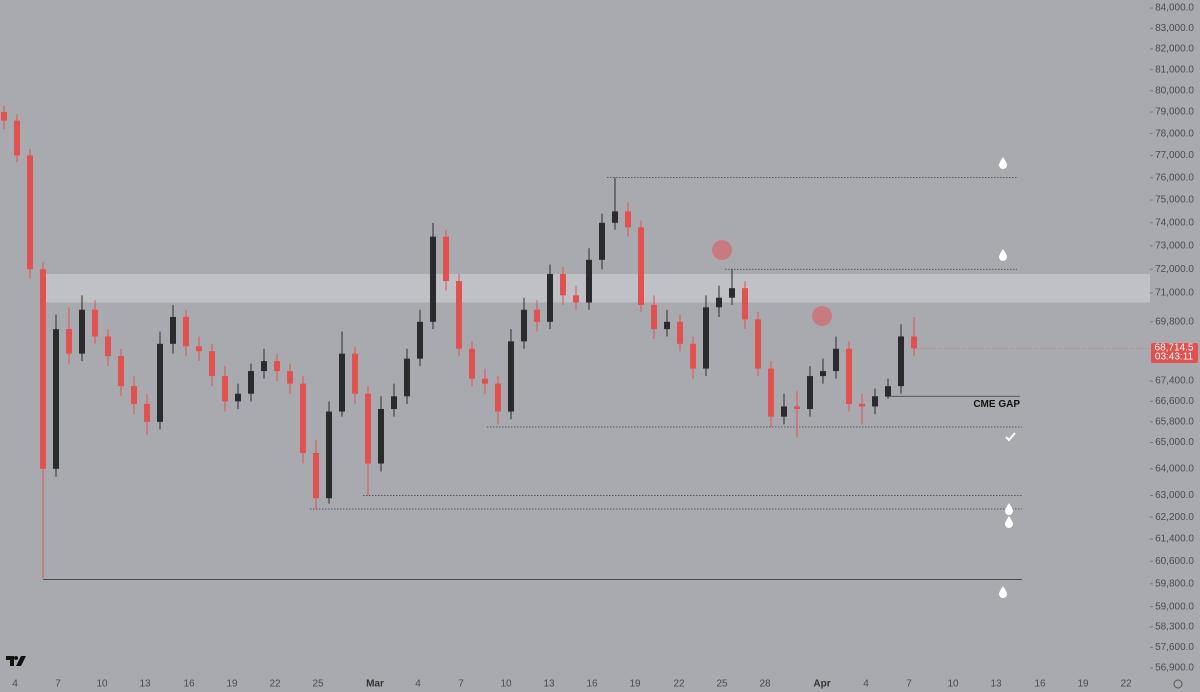 The width and height of the screenshot is (1200, 692). Describe the element at coordinates (1174, 517) in the screenshot. I see `y-tick-label: 62,200.0` at that location.